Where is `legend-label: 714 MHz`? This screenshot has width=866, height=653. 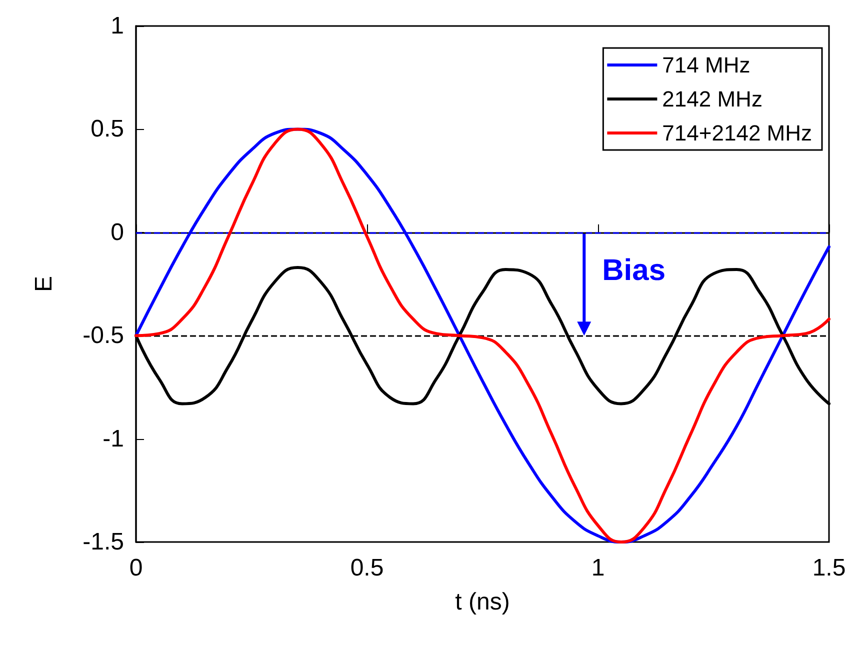
legend-label: 714 MHz is located at coordinates (706, 65).